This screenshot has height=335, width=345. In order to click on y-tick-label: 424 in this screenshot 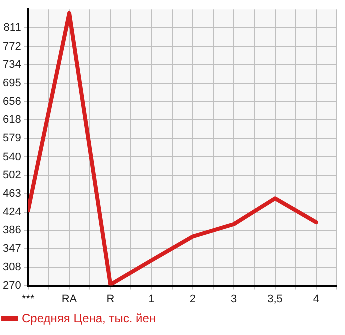, I will do `click(12, 212)`.